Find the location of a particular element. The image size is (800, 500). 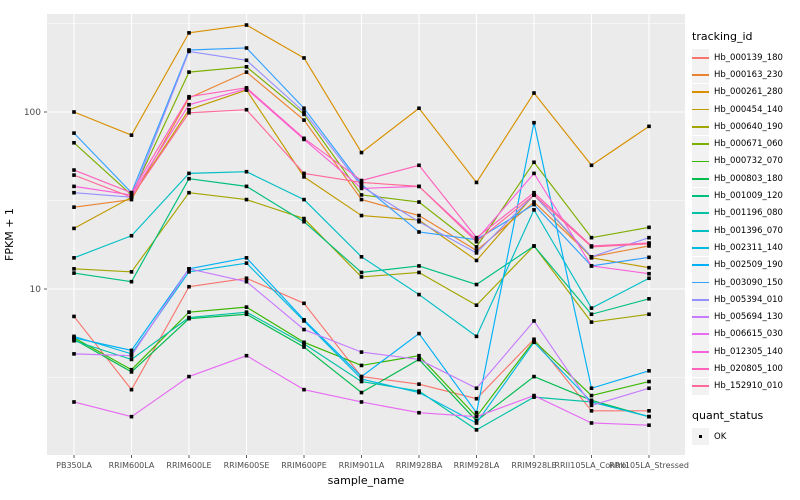

legend-item-label: Hb_000640_190 is located at coordinates (748, 126).